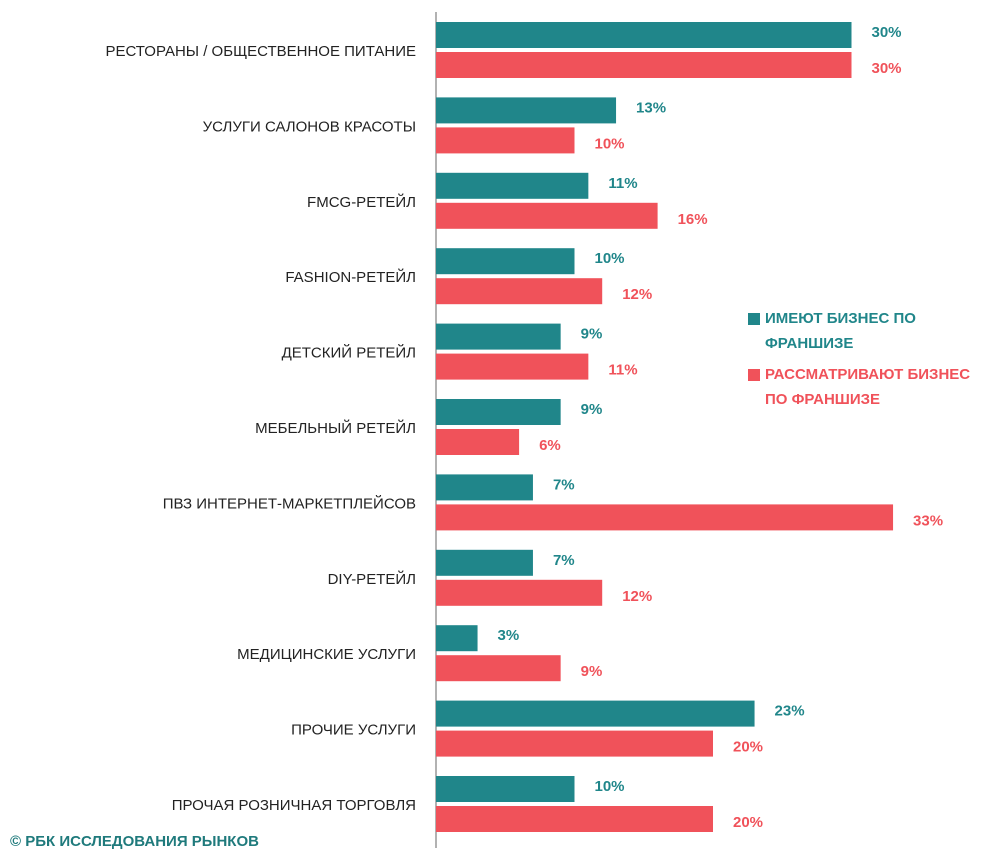 This screenshot has width=986, height=854. What do you see at coordinates (651, 107) in the screenshot?
I see `value-label: 13%` at bounding box center [651, 107].